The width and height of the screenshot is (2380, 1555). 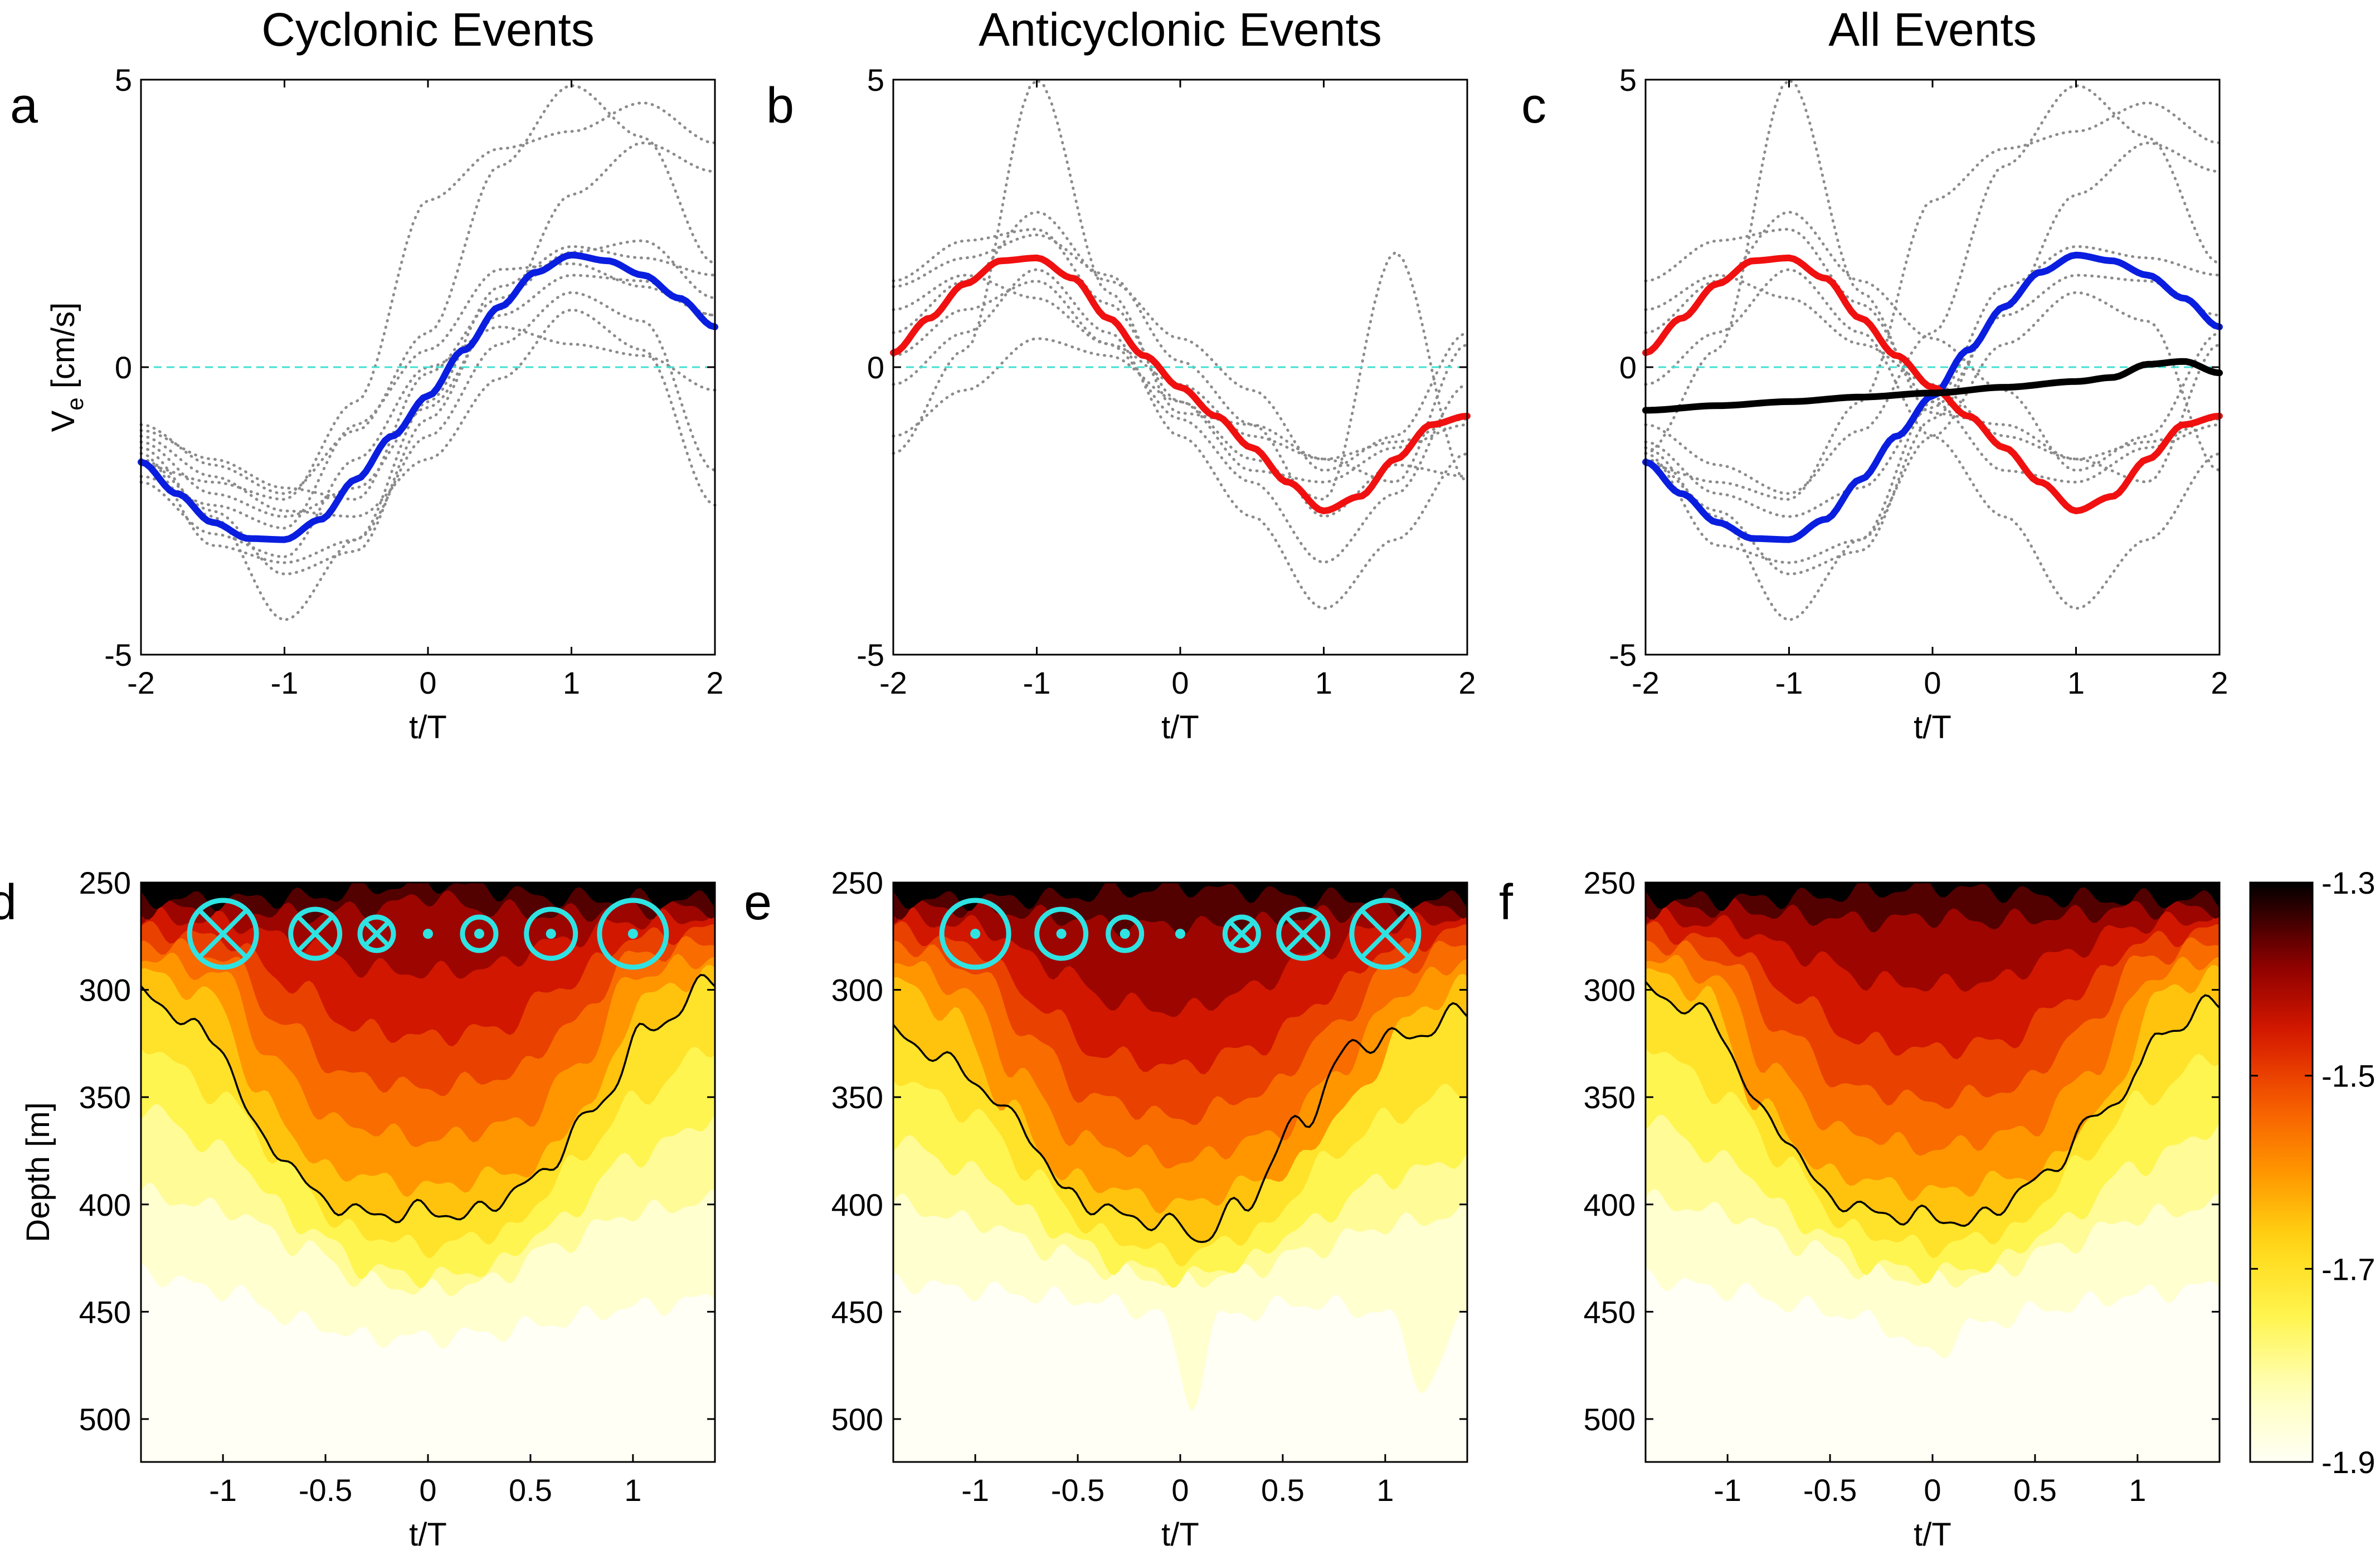 I want to click on panel-a: -2 -1 0 1 2 5 0 -5 Cyclonic Events t/T a Ve [cm/s], so click(x=367, y=374).